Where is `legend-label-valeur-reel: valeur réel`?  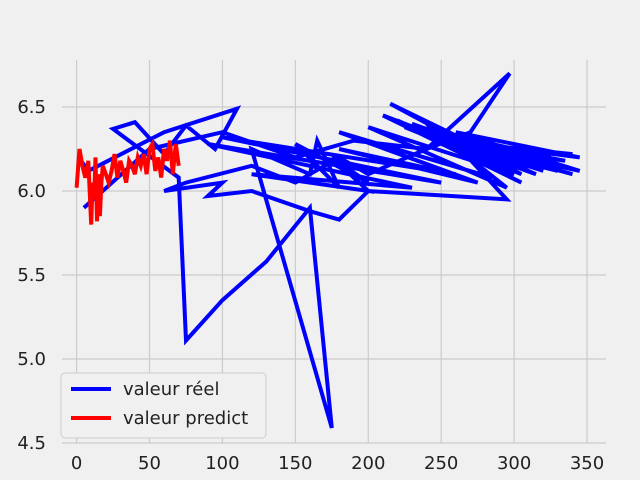
legend-label-valeur-reel: valeur réel is located at coordinates (171, 389).